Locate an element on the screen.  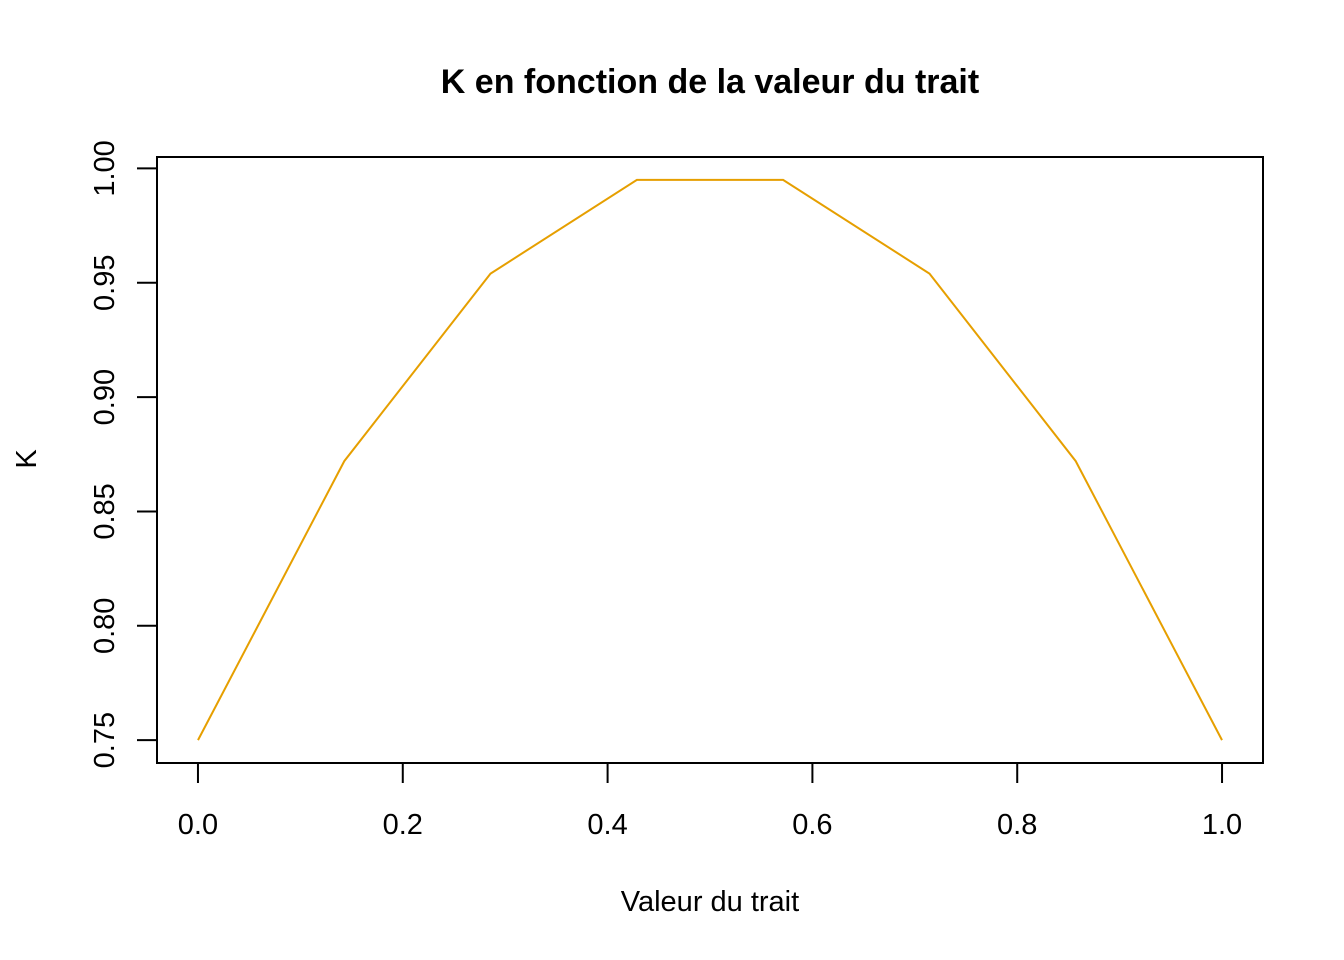
y-axis: 0.75 0.80 0.85 0.90 0.95 1.00 is located at coordinates (123, 454).